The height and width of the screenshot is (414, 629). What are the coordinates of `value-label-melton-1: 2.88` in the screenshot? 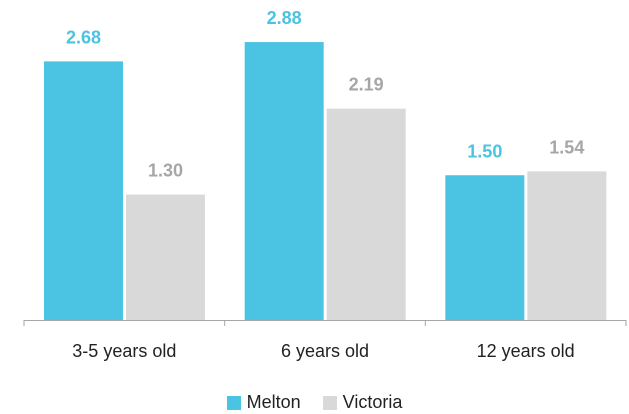 It's located at (284, 18).